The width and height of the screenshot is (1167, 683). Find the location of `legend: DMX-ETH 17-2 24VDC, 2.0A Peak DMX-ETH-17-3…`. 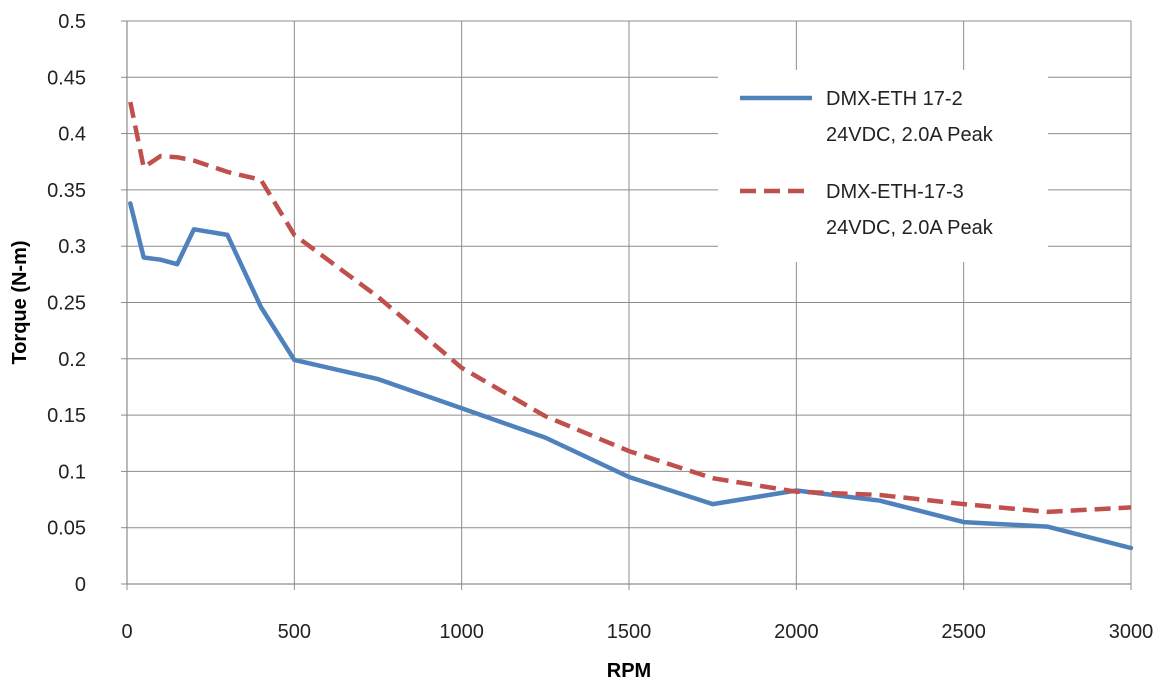

legend: DMX-ETH 17-2 24VDC, 2.0A Peak DMX-ETH-17-3… is located at coordinates (883, 166).